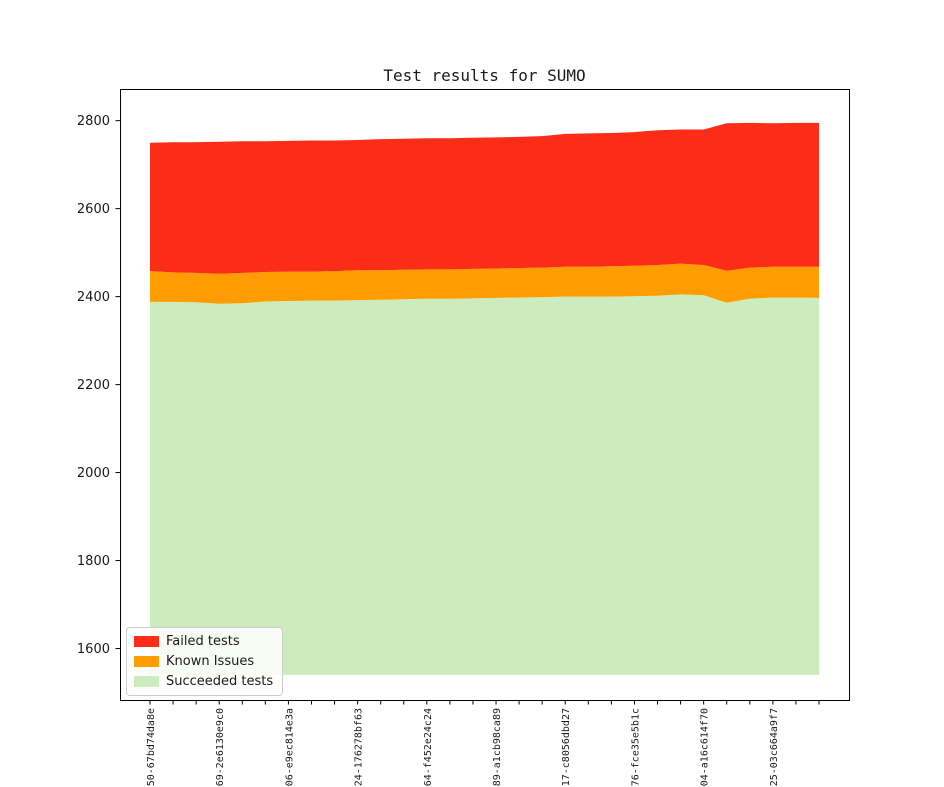 The height and width of the screenshot is (787, 944). What do you see at coordinates (93, 649) in the screenshot?
I see `y-tick-label: 1600` at bounding box center [93, 649].